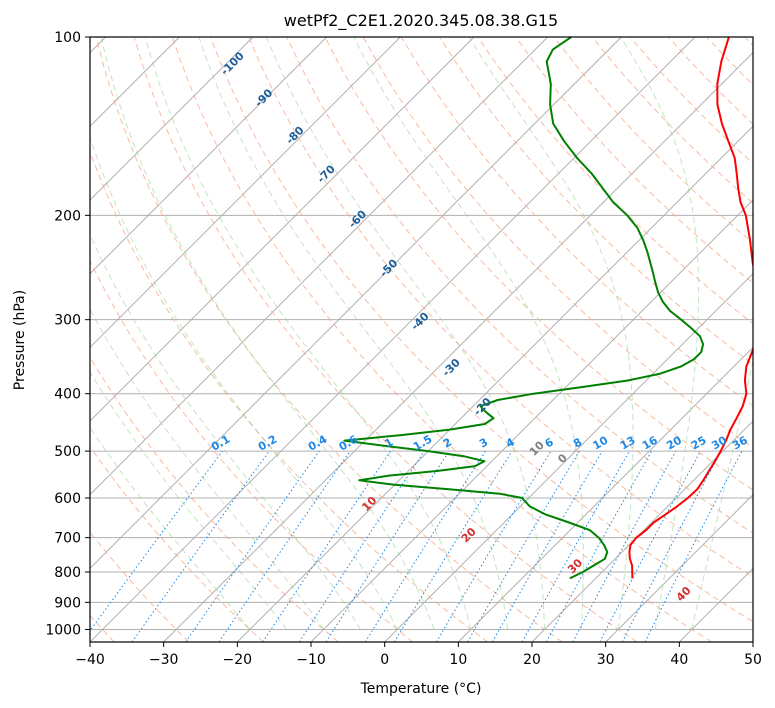 The image size is (775, 708). What do you see at coordinates (67, 452) in the screenshot?
I see `y-tick-label: 500` at bounding box center [67, 452].